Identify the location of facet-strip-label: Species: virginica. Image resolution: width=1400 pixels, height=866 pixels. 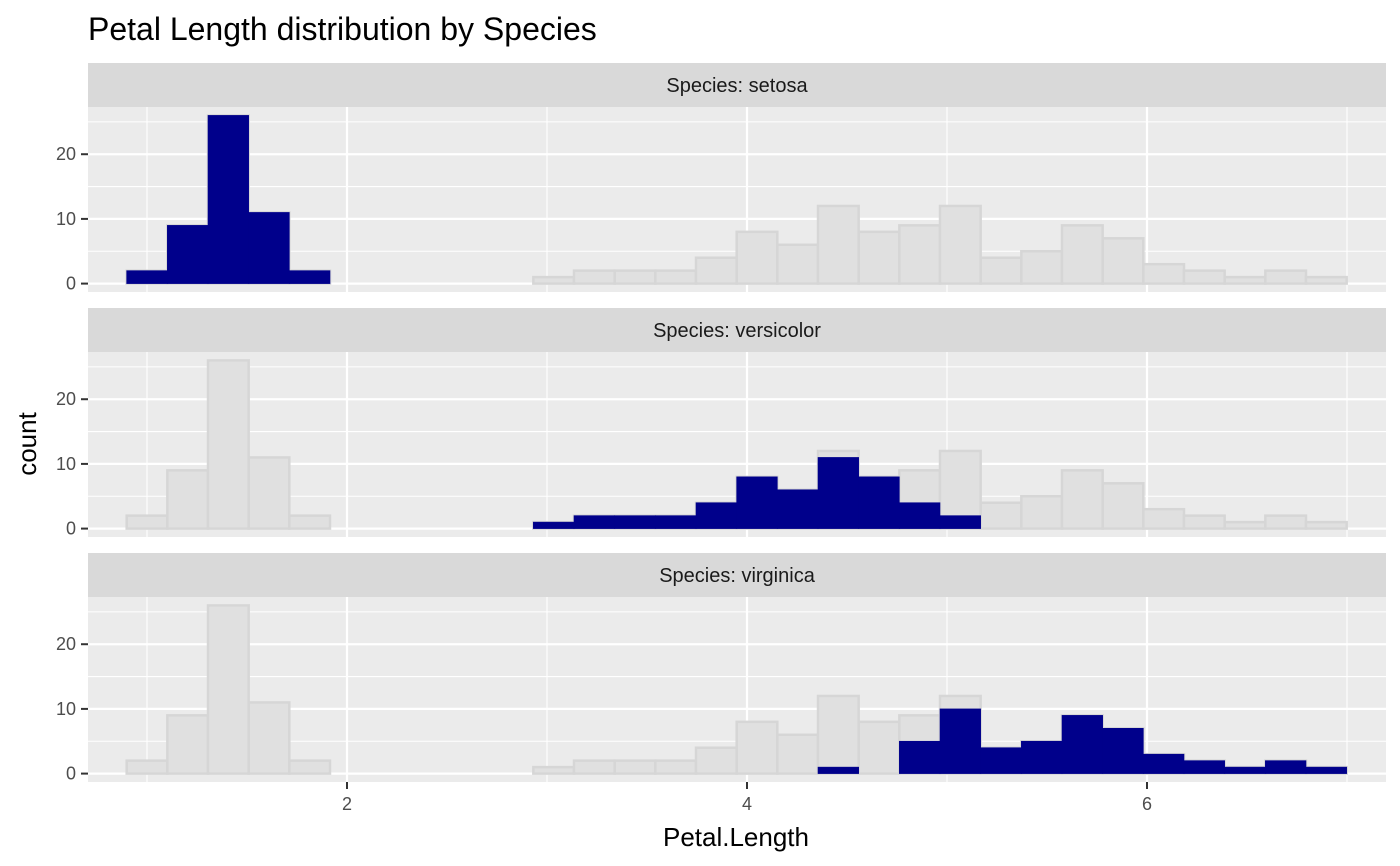
(737, 576).